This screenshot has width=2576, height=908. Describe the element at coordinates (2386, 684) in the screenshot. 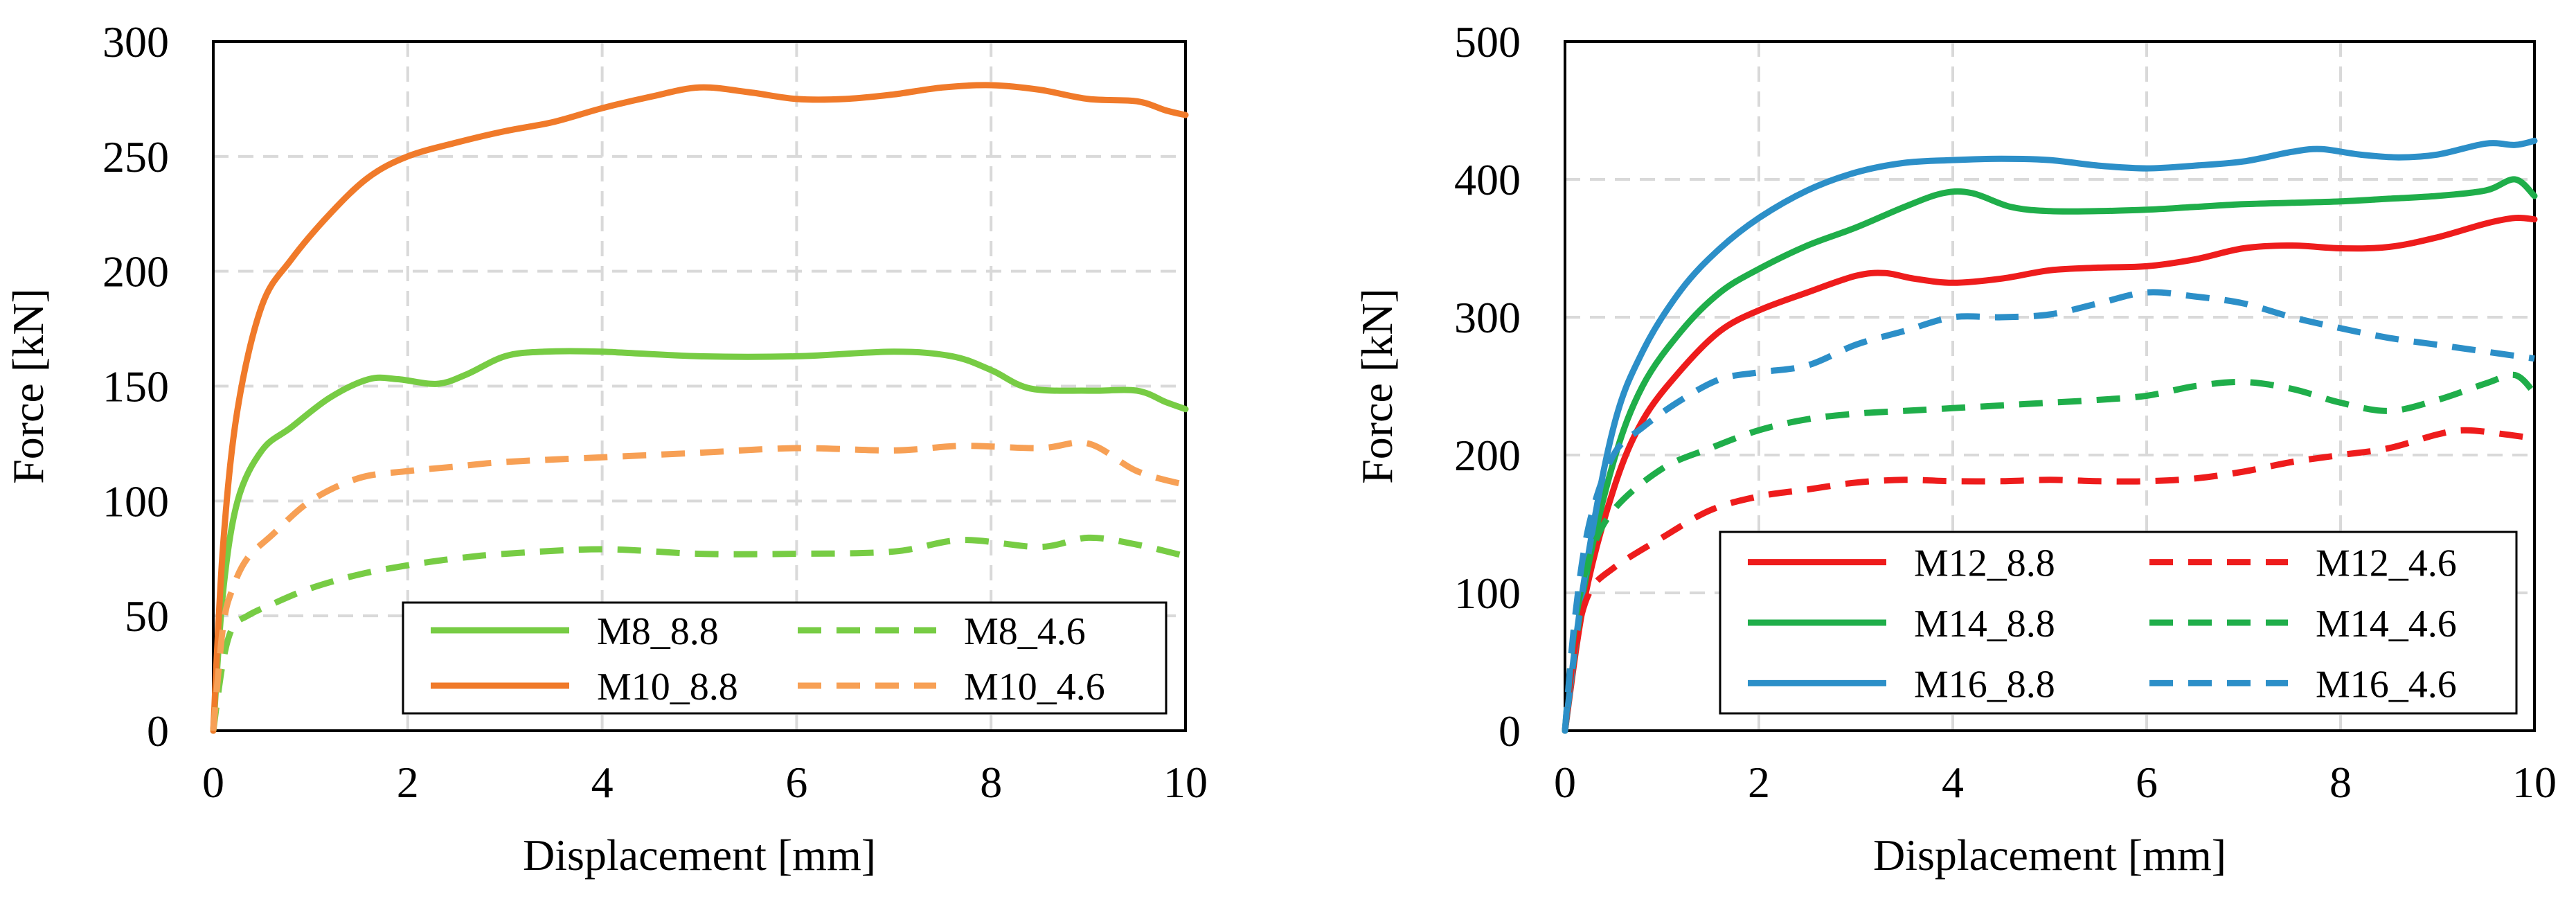

I see `legend-label-m16-4-6: M16_4.6` at that location.